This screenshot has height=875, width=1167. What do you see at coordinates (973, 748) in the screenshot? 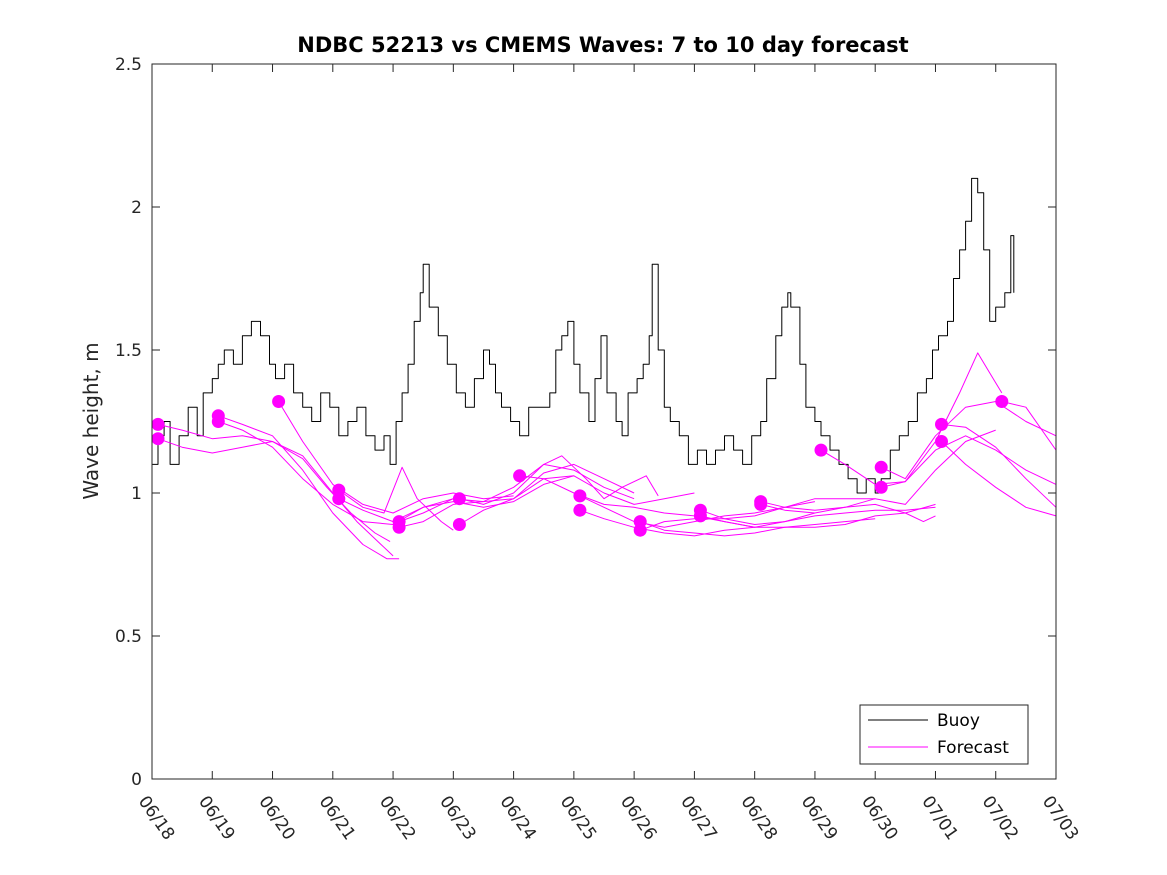
I see `legend-label-forecast: Forecast` at bounding box center [973, 748].